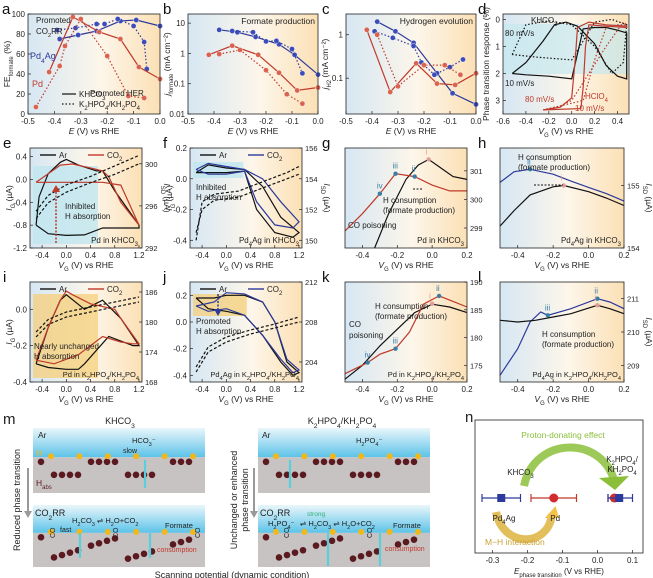  What do you see at coordinates (325, 197) in the screenshot?
I see `y2-axis-label: ISD (µA)` at bounding box center [325, 197].